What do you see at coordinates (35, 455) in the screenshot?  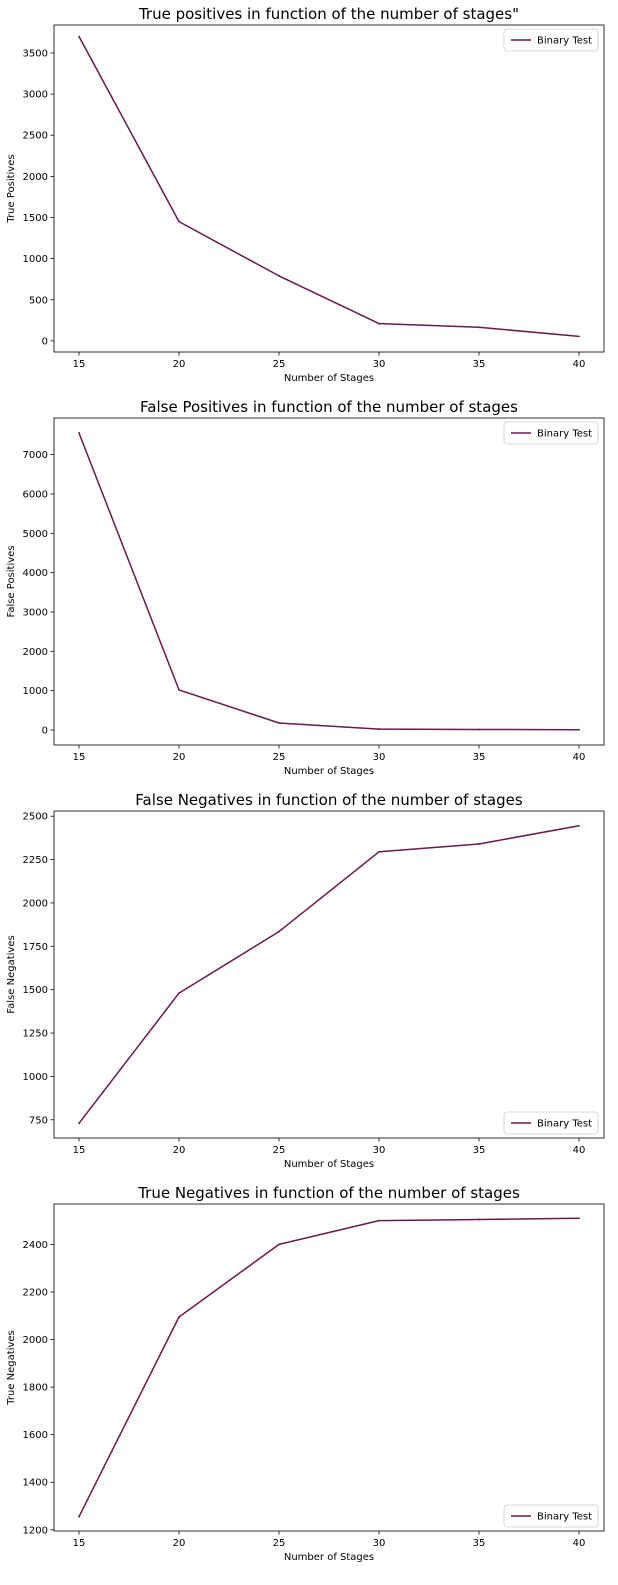 I see `y-tick-label: 7000` at bounding box center [35, 455].